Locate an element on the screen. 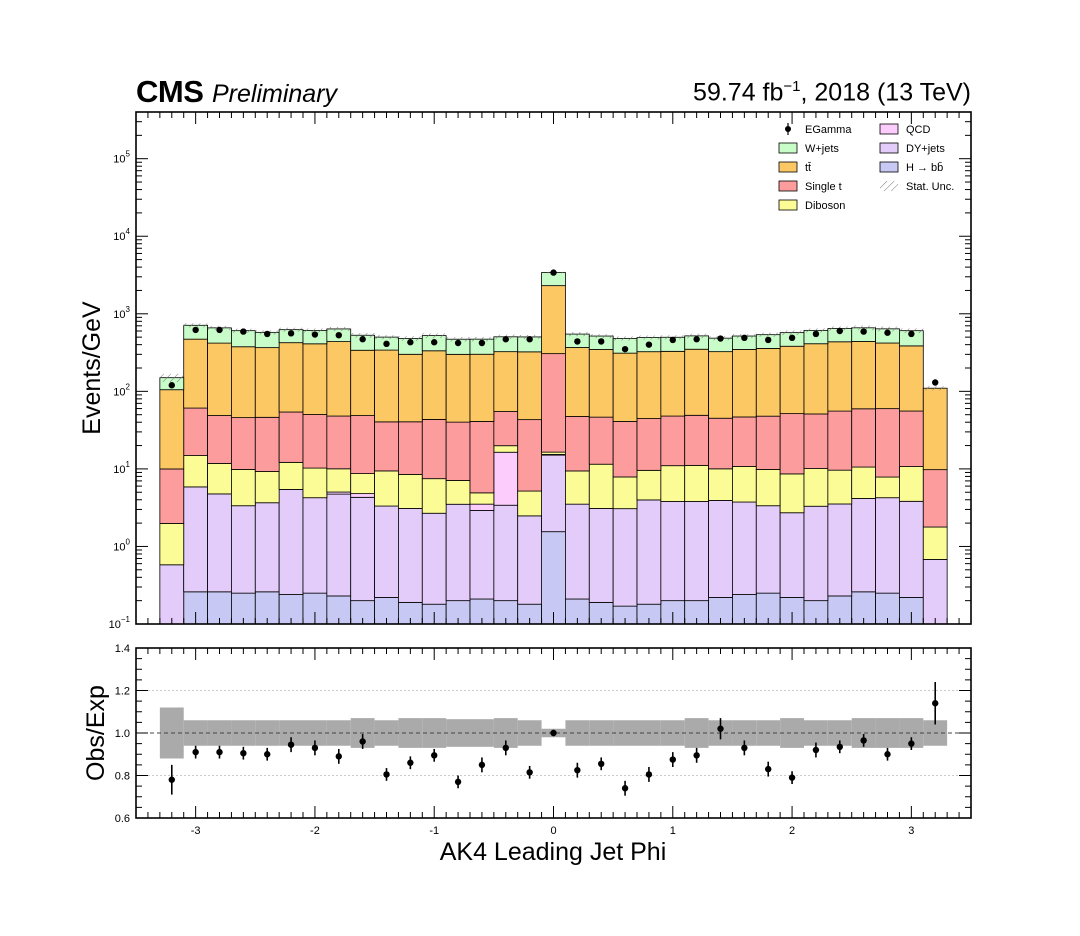  ratio-y-tick-label: 1.0 is located at coordinates (122, 734).